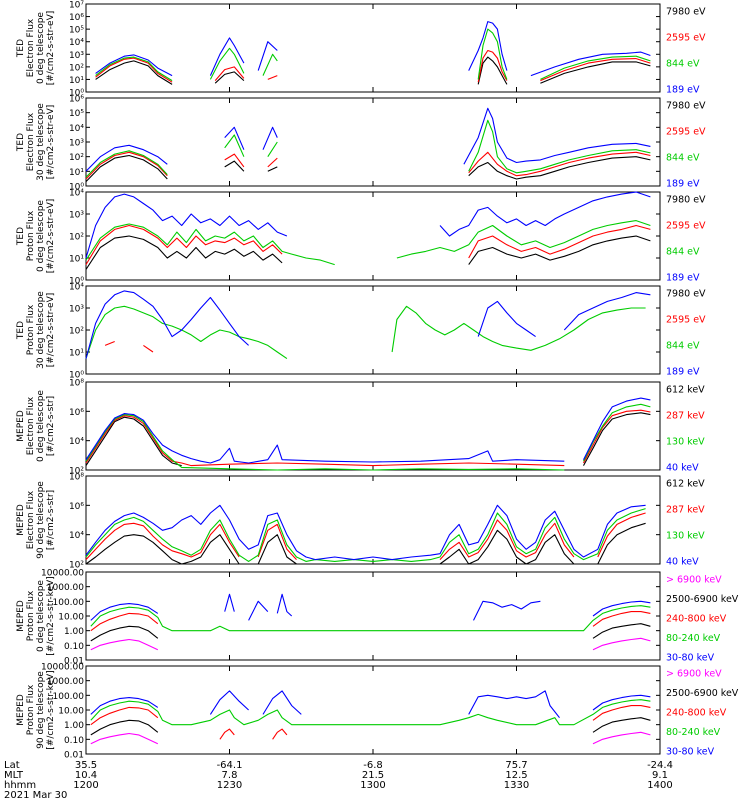  What do you see at coordinates (12, 765) in the screenshot?
I see `lat-row-label: Lat` at bounding box center [12, 765].